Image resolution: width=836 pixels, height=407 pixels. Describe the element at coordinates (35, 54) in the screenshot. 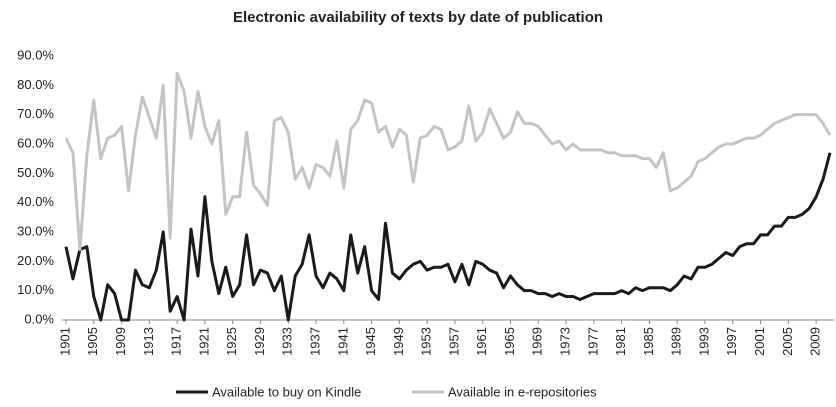

I see `y-tick-label: 90.0%` at that location.